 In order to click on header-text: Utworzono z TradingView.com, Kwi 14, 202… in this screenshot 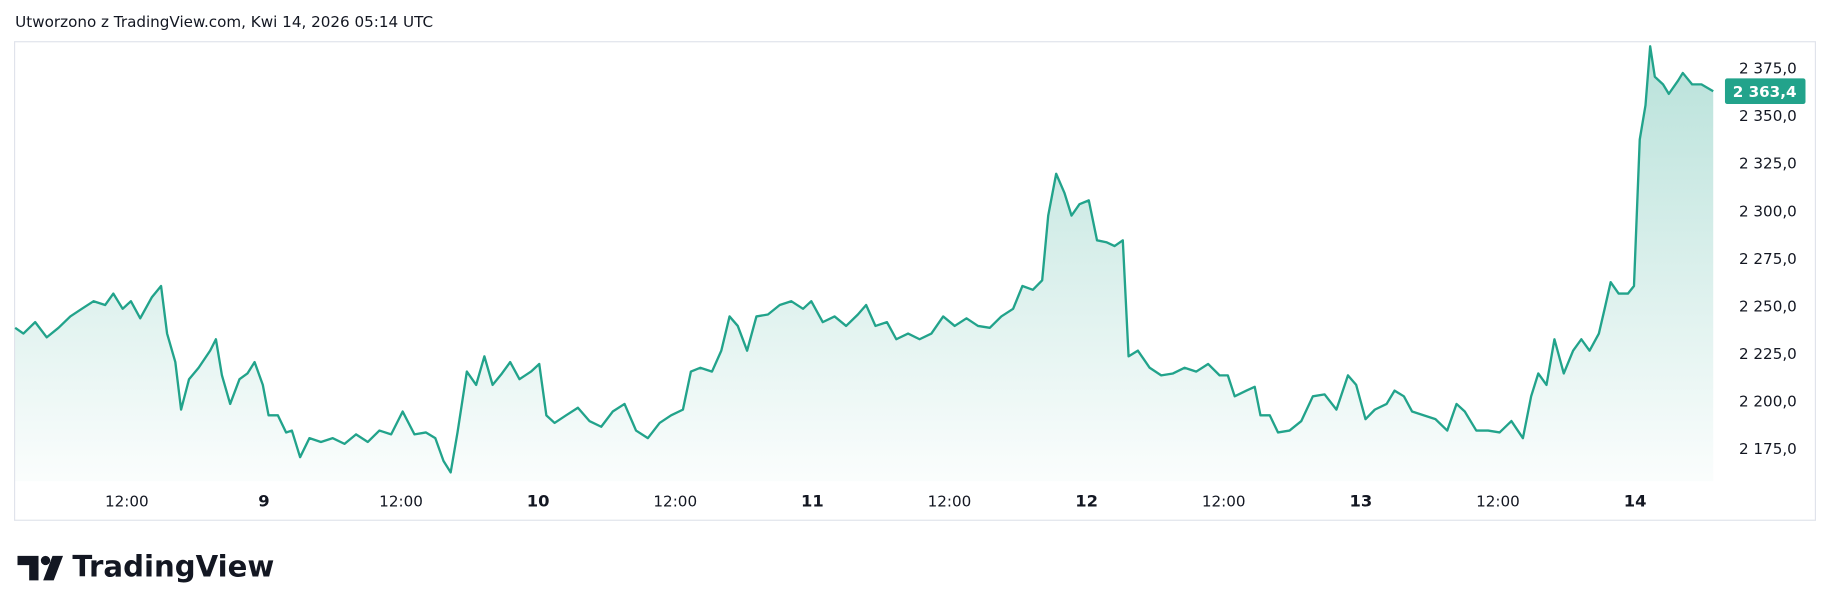, I will do `click(224, 22)`.